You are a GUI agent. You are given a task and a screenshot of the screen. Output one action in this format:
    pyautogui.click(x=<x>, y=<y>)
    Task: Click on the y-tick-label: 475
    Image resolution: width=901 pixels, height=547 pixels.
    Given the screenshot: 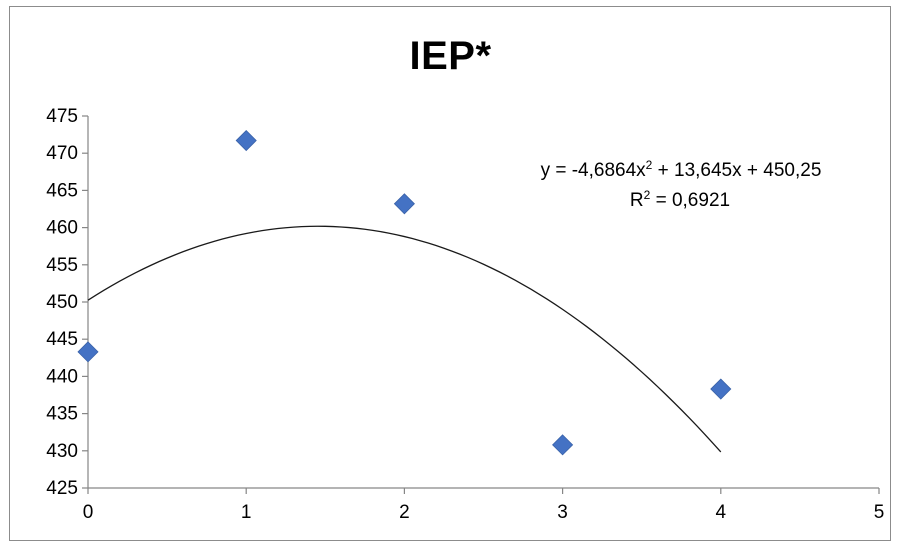 What is the action you would take?
    pyautogui.click(x=62, y=116)
    